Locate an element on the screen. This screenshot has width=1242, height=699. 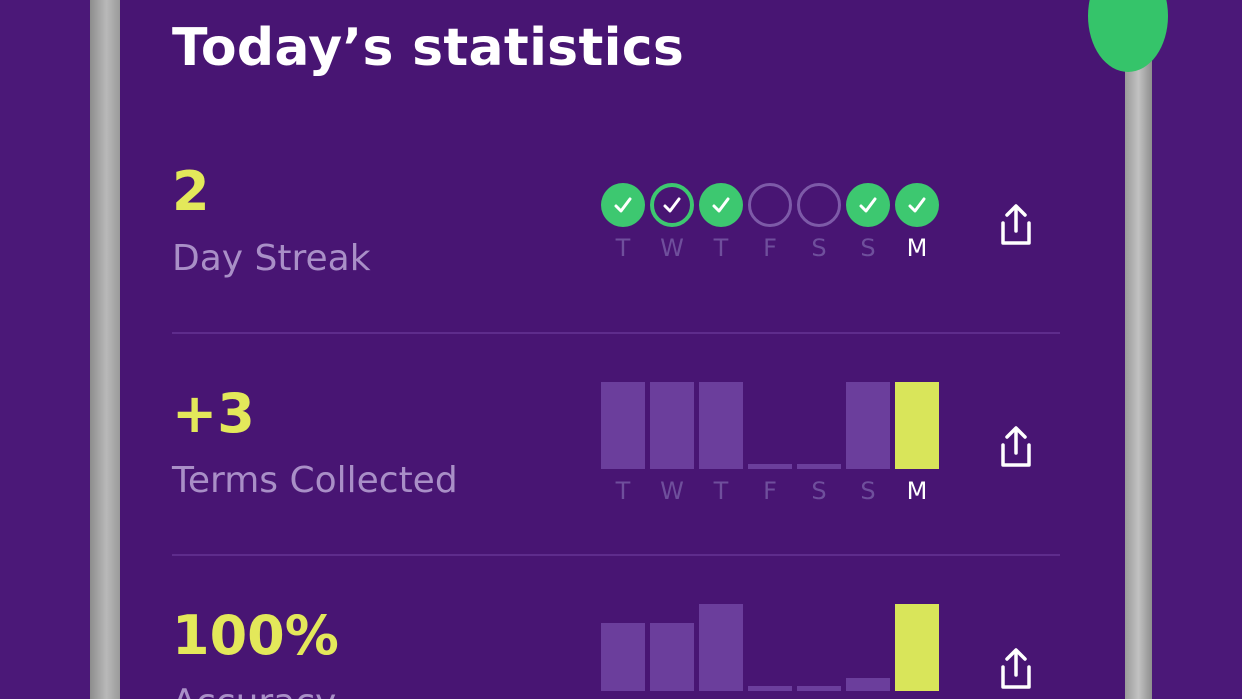
share-streak-button is located at coordinates (1016, 226).